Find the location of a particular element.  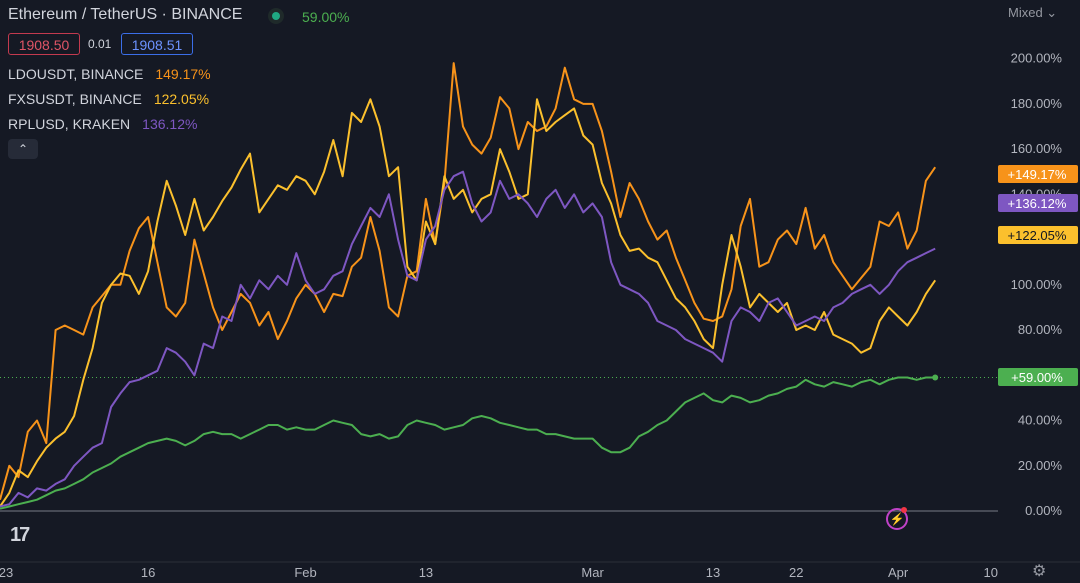

notification-dot is located at coordinates (904, 510).